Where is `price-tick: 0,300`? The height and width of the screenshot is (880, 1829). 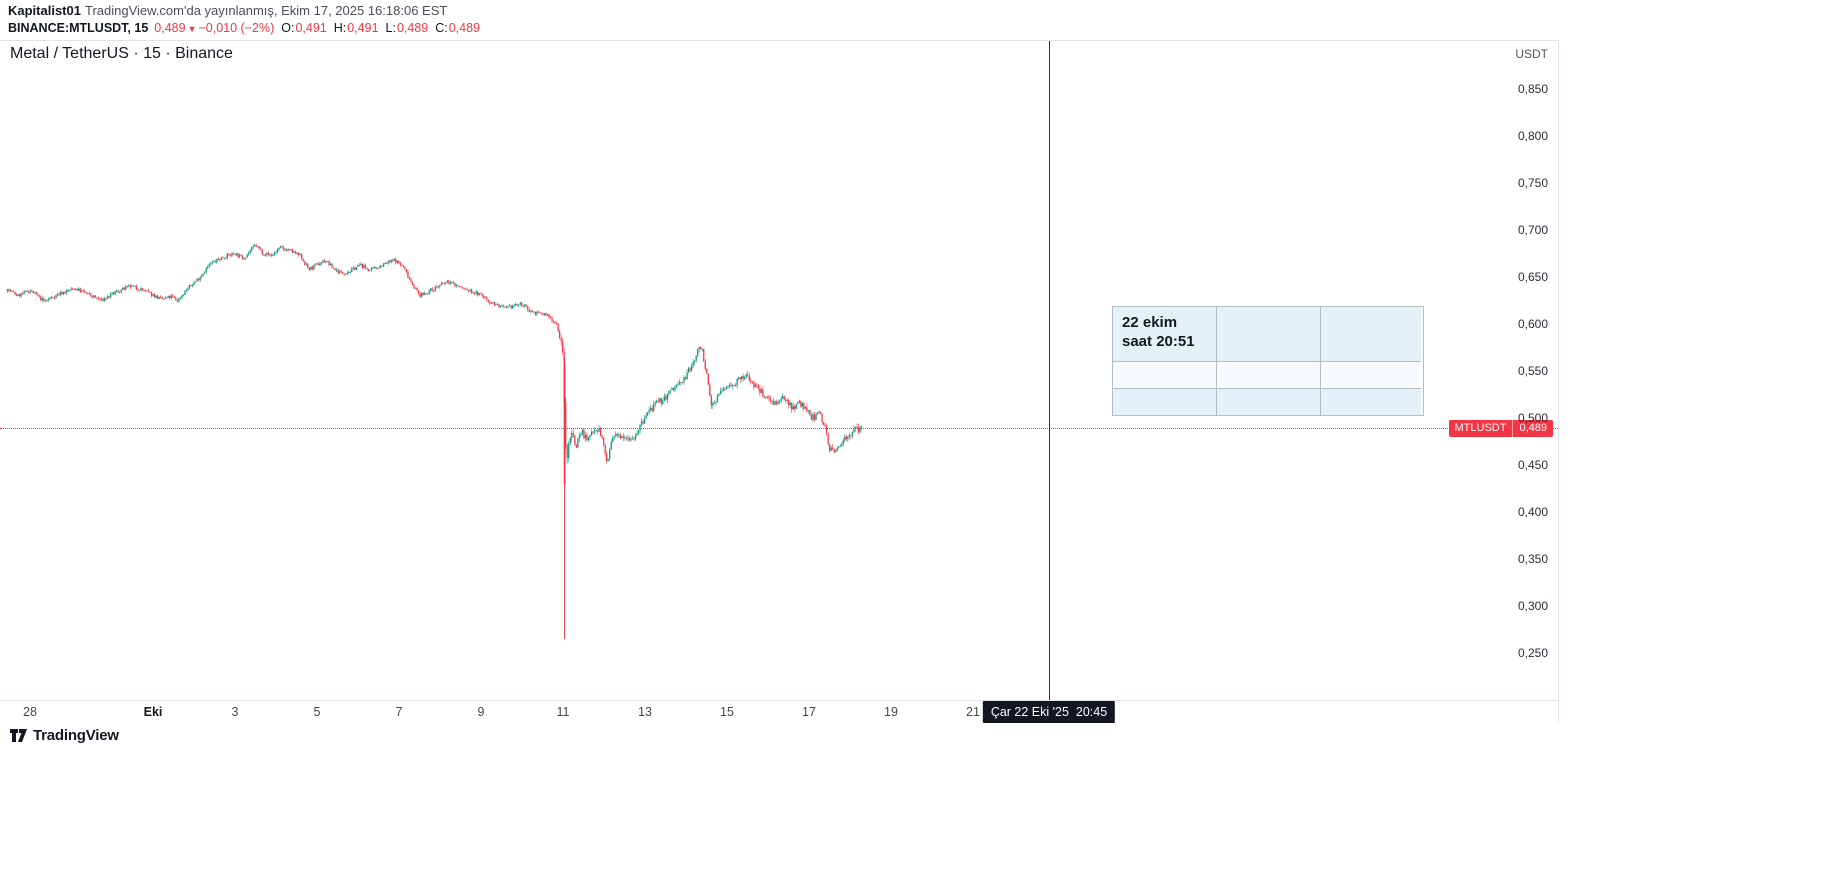
price-tick: 0,300 is located at coordinates (1532, 606).